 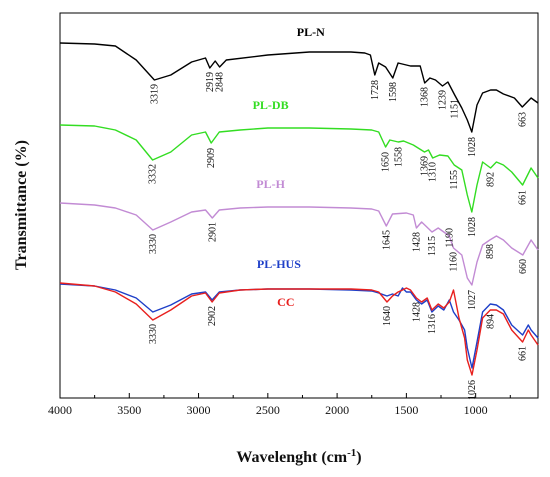 What do you see at coordinates (386, 240) in the screenshot?
I see `peak-label: 1645` at bounding box center [386, 240].